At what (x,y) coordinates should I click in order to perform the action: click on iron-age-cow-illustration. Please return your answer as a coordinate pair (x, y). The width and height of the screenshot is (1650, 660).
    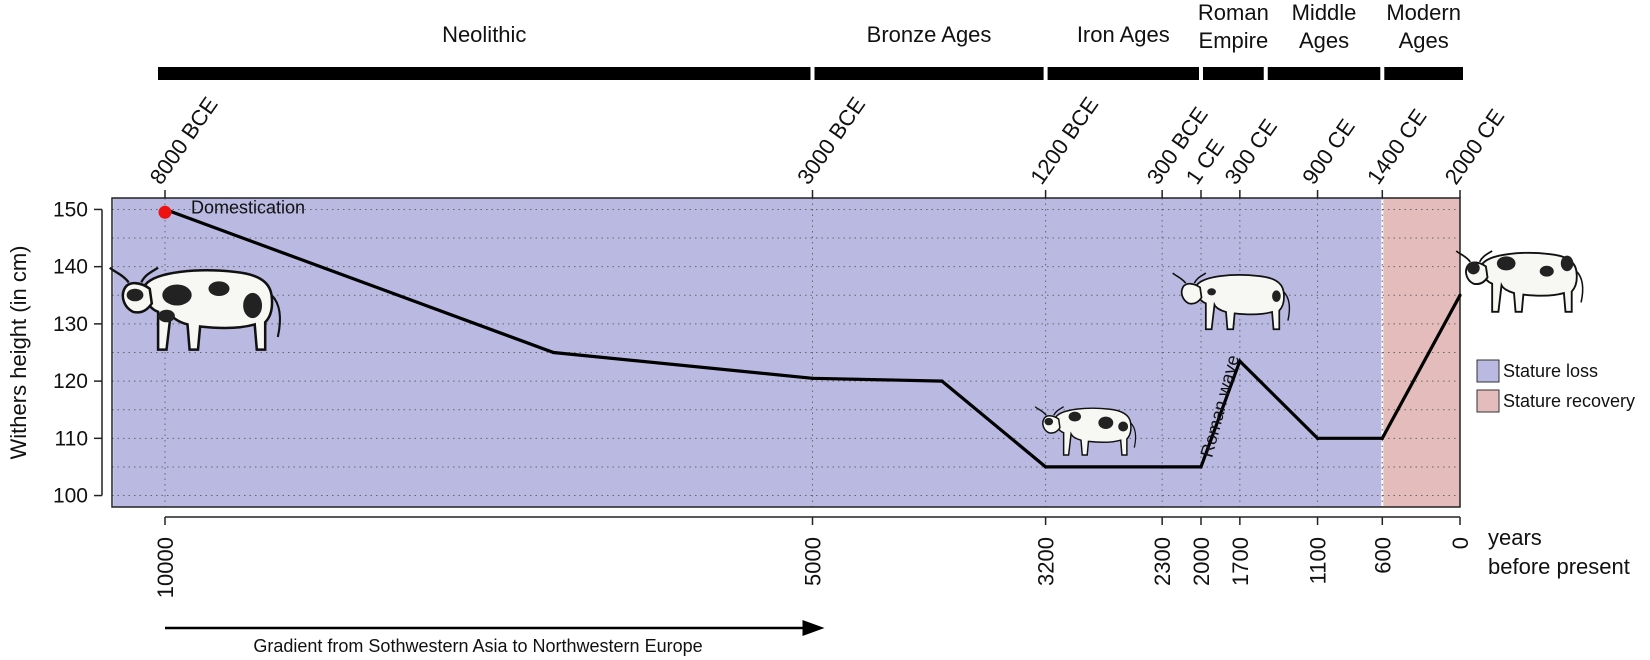
    Looking at the image, I should click on (1085, 431).